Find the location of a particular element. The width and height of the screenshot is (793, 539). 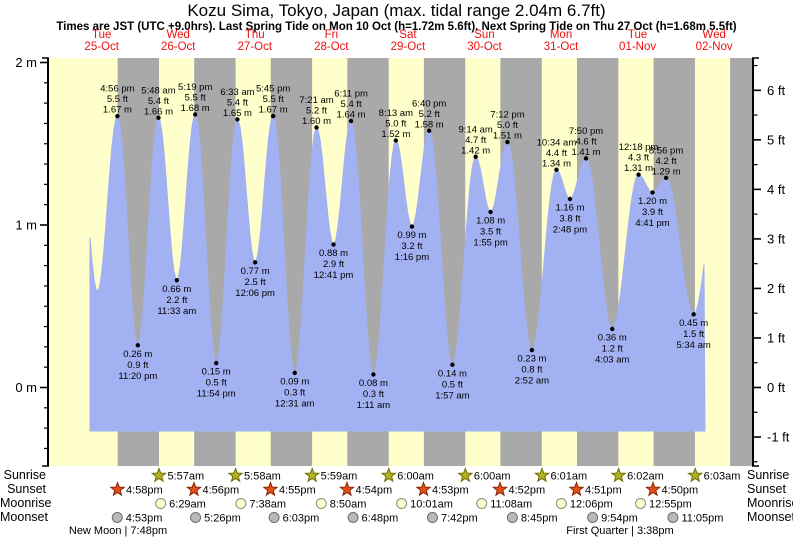

day-date-label: 02-Nov is located at coordinates (714, 47).